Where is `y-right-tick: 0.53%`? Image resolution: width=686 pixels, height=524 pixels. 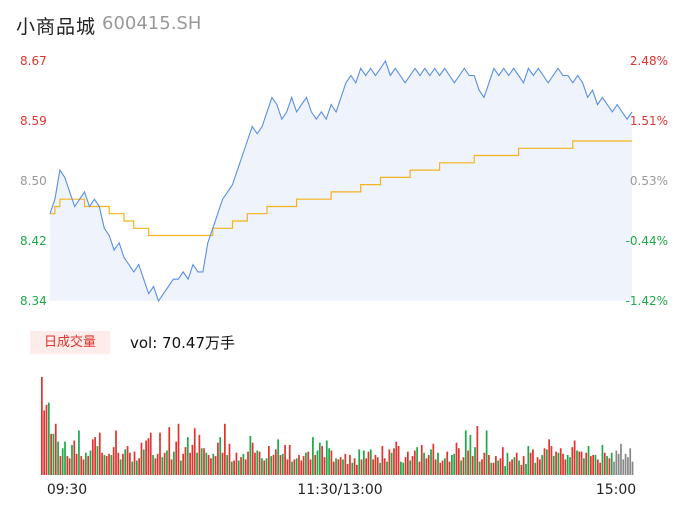 y-right-tick: 0.53% is located at coordinates (649, 181).